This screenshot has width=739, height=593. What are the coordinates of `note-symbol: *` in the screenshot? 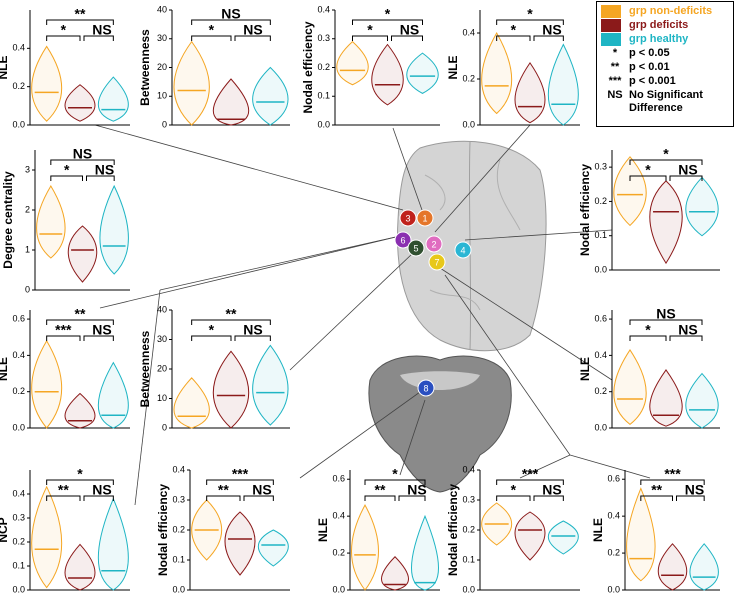 It's located at (615, 53).